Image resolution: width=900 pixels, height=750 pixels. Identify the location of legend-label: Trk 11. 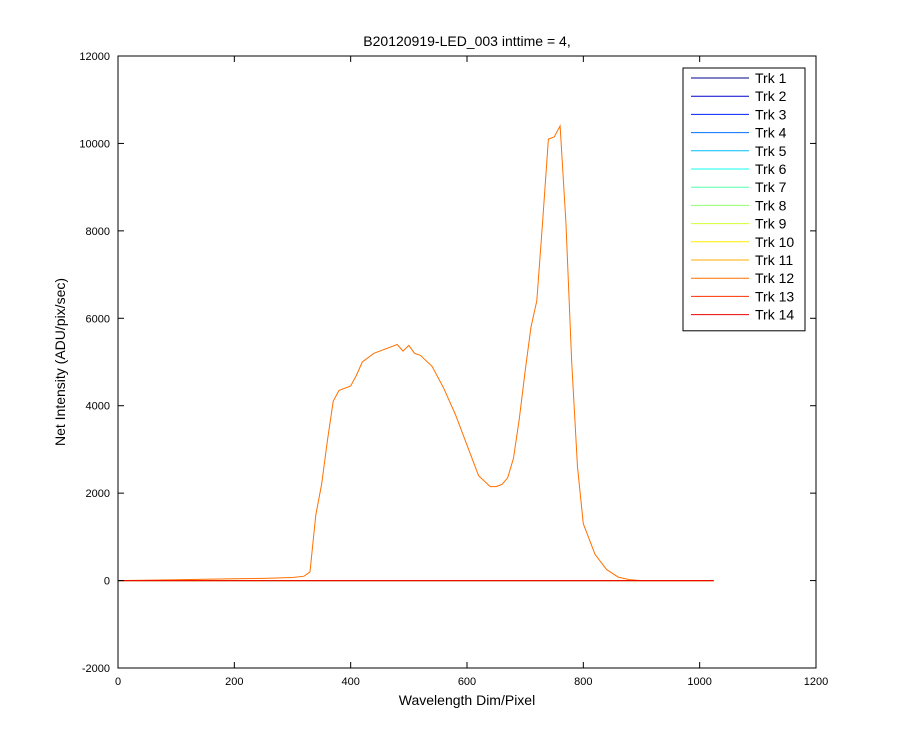
(774, 260).